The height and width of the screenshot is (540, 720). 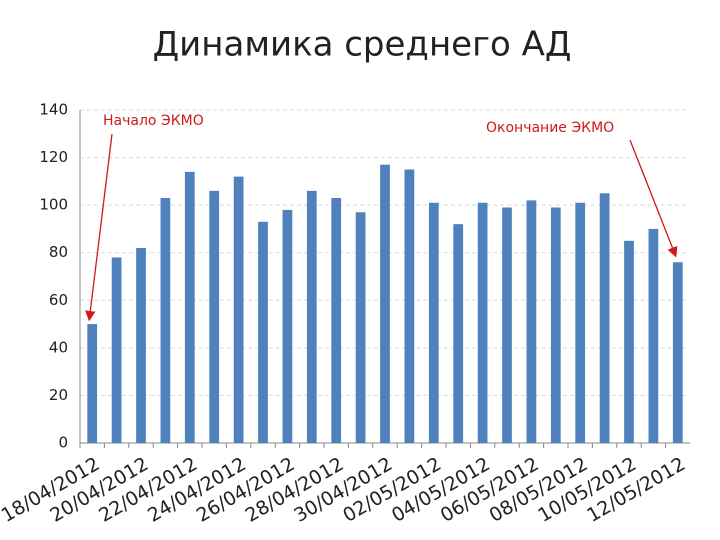 I want to click on y-tick-label: 140, so click(x=53, y=110).